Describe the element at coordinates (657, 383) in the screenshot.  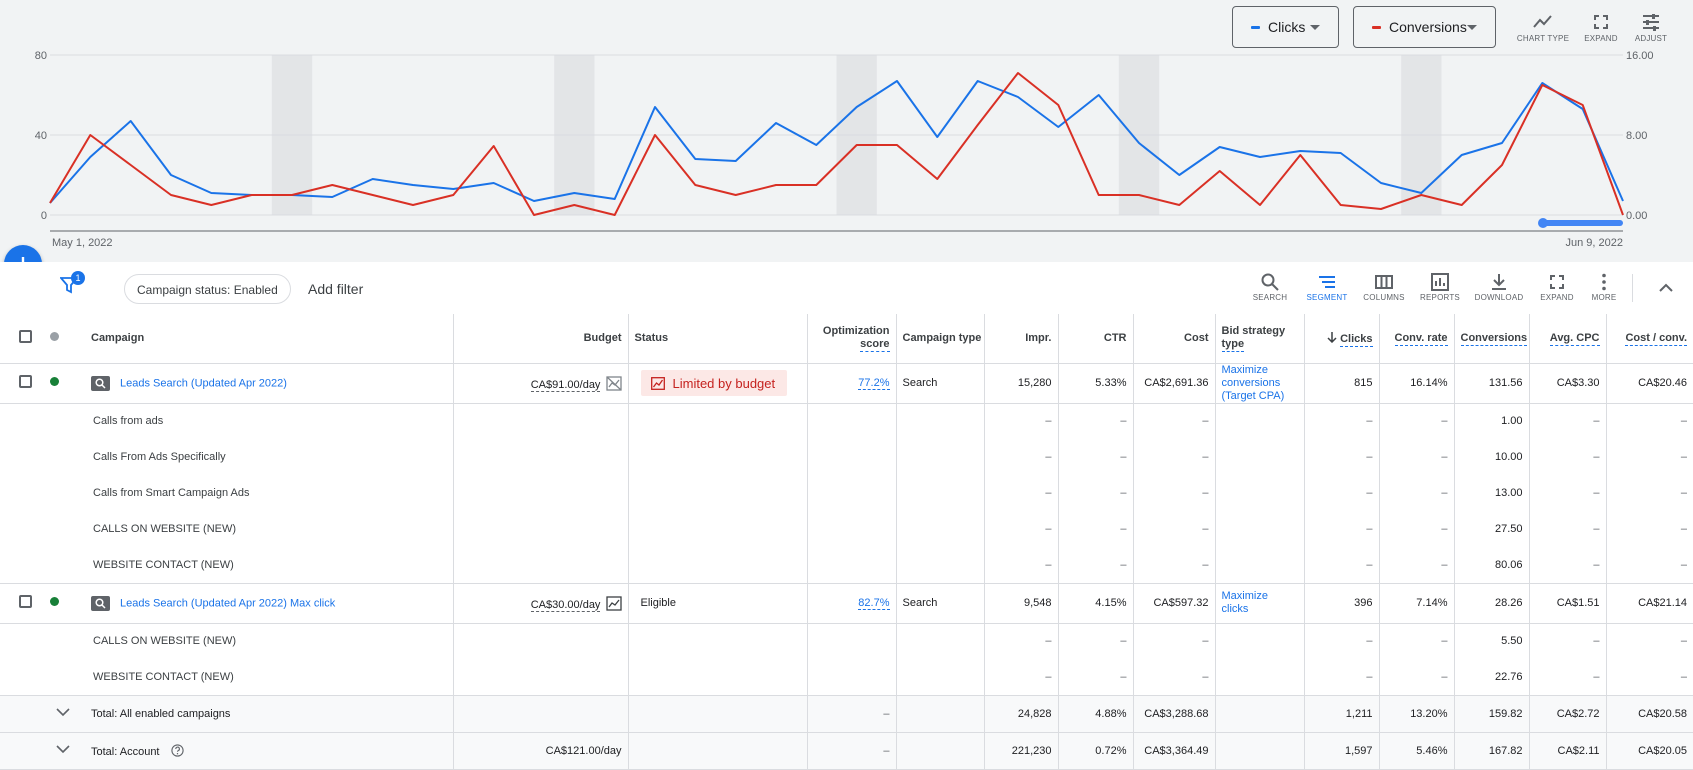
I see `trending-chart-icon` at that location.